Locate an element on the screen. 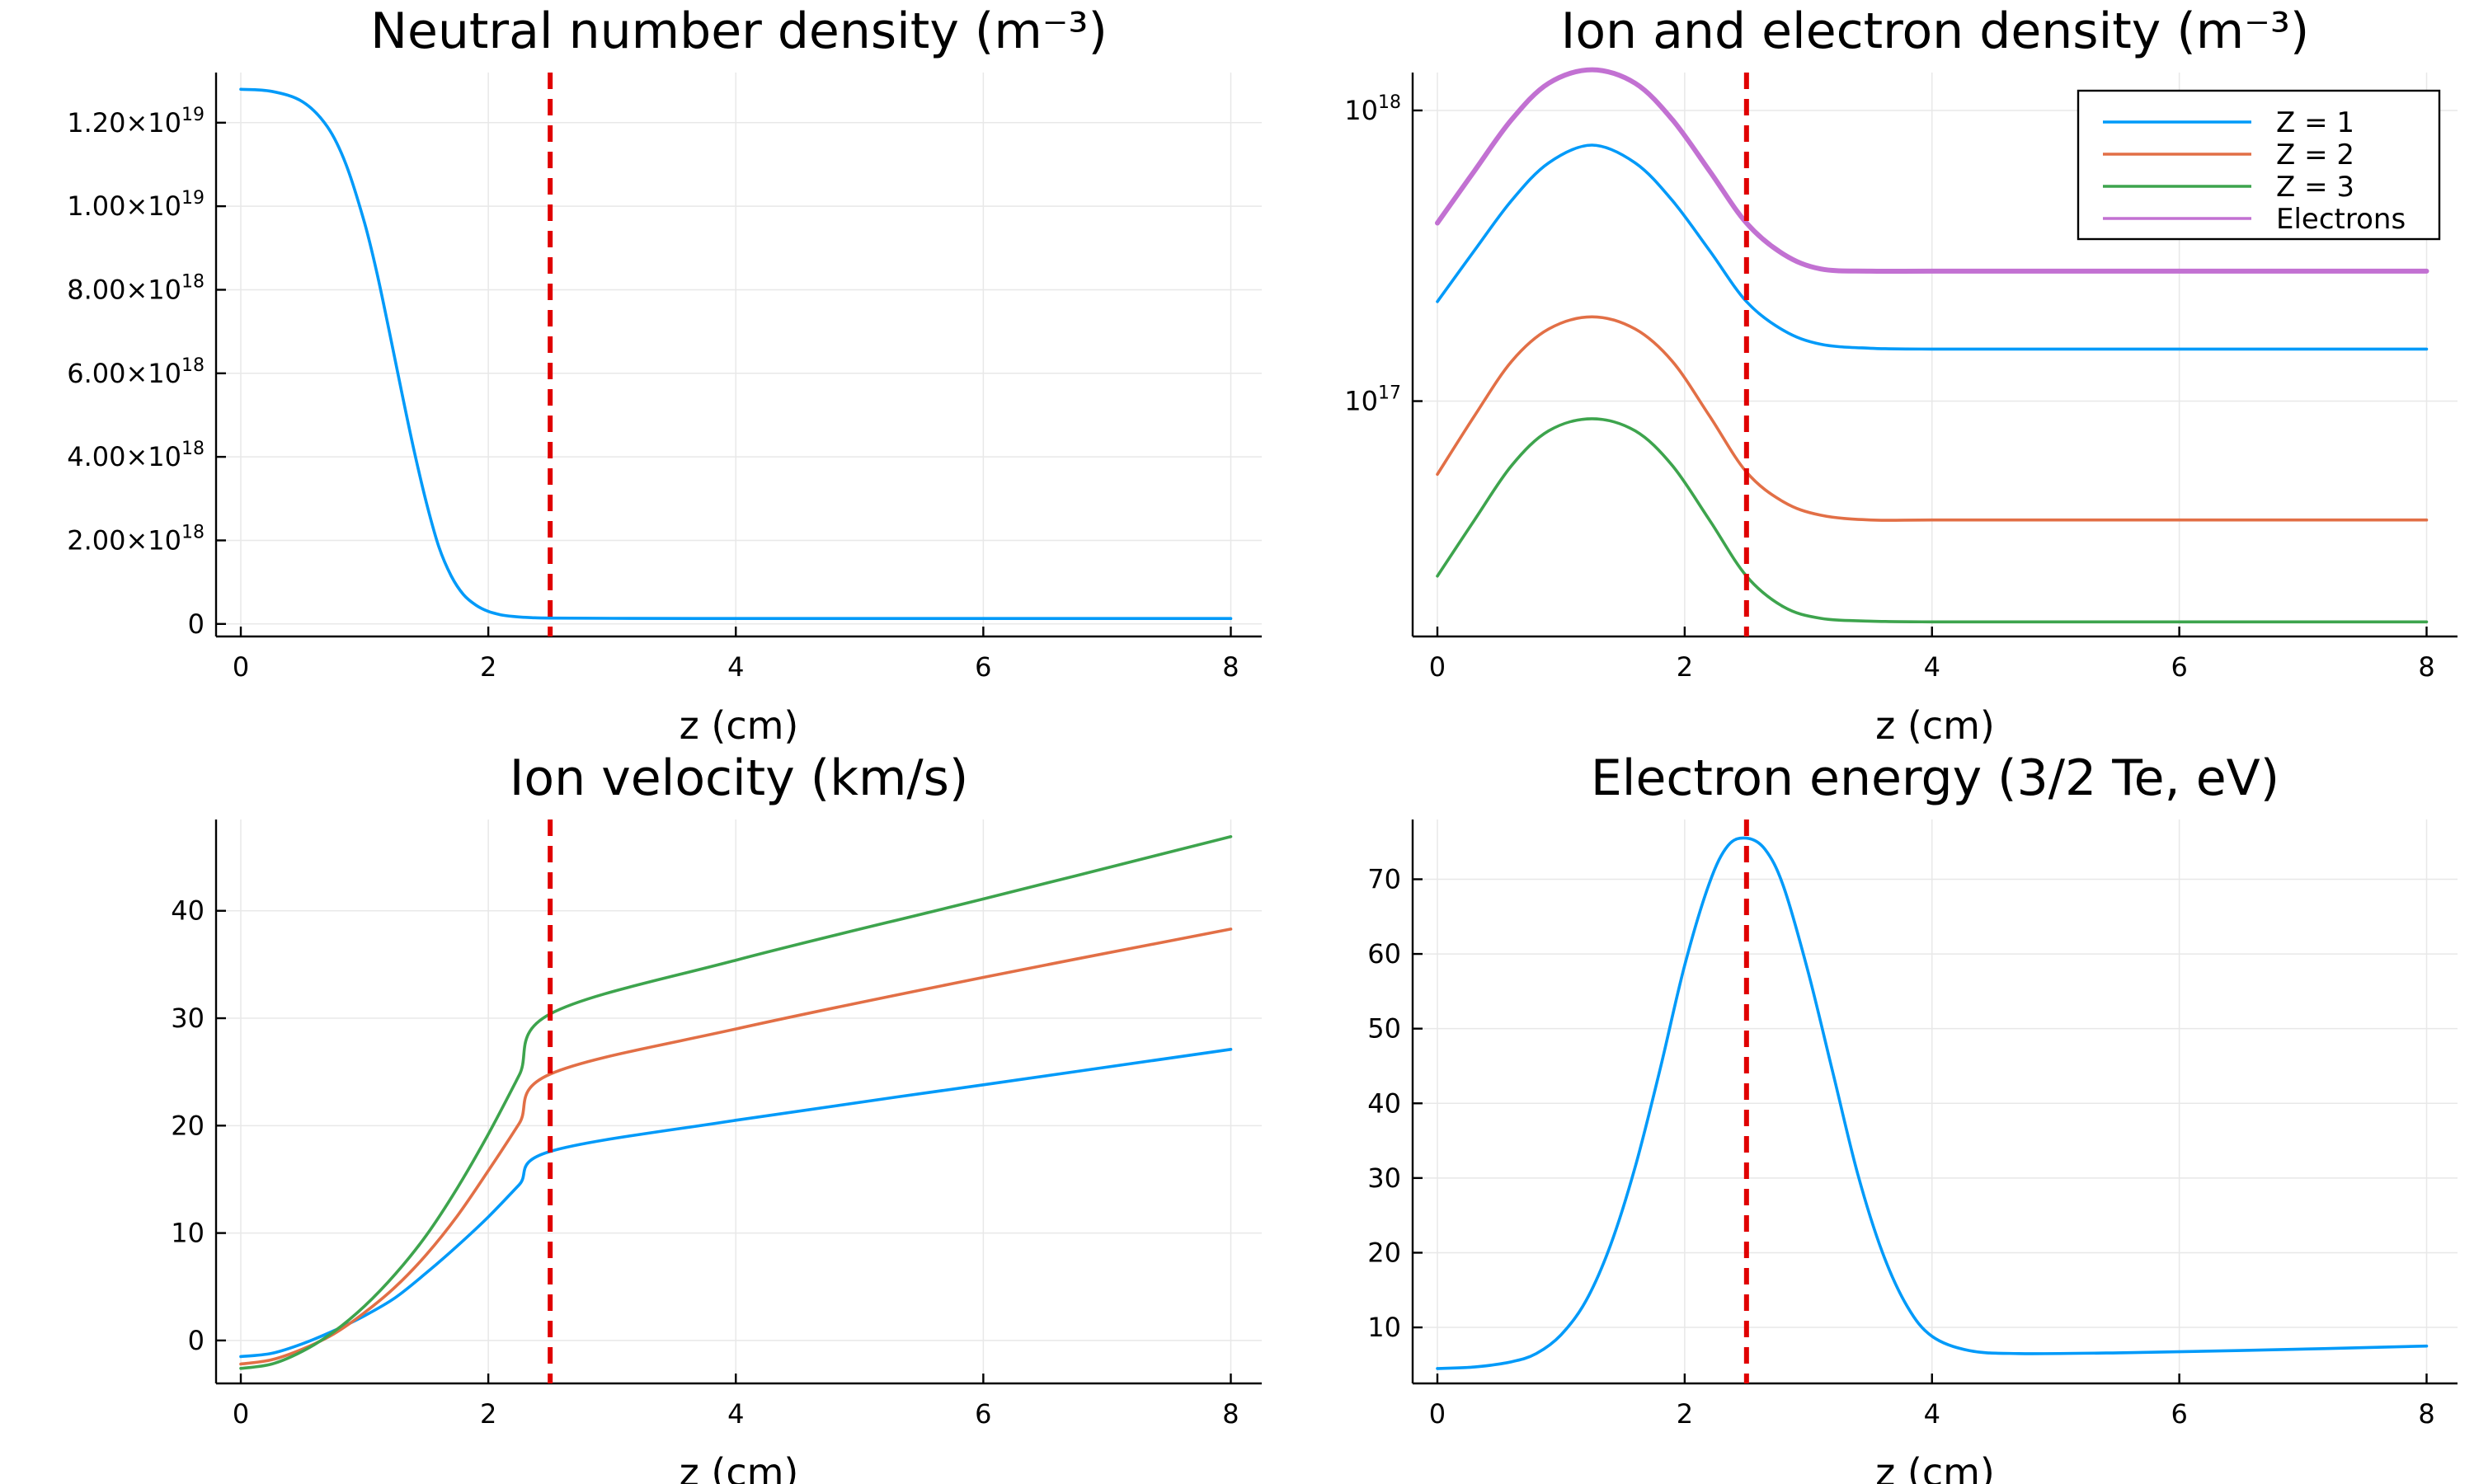  y-tick-label: 70 is located at coordinates (1384, 879).